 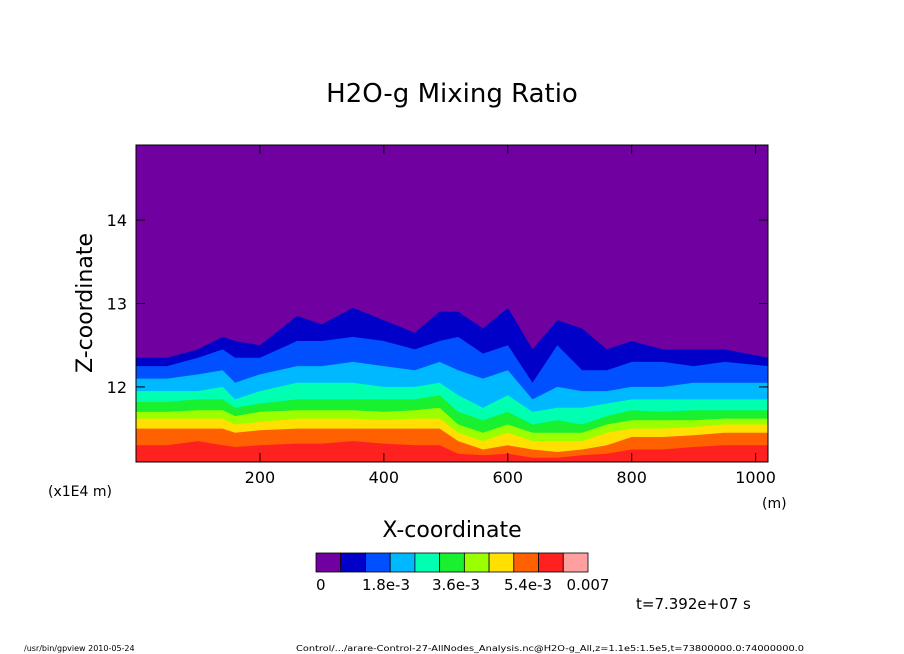 What do you see at coordinates (384, 477) in the screenshot?
I see `x-tick-label: 400` at bounding box center [384, 477].